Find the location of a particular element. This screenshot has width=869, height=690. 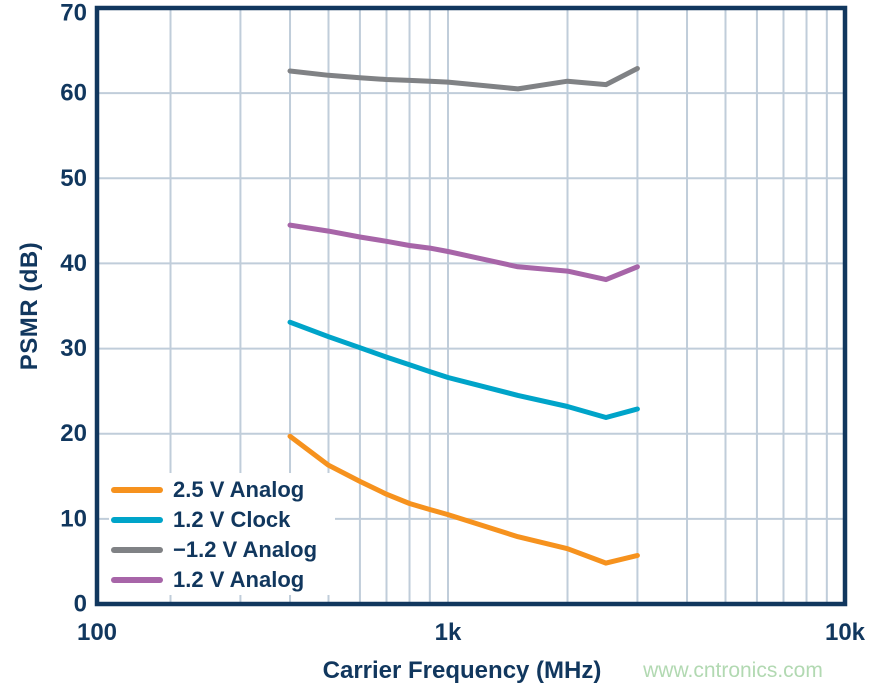

legend-item: −1.2 V Analog is located at coordinates (223, 550).